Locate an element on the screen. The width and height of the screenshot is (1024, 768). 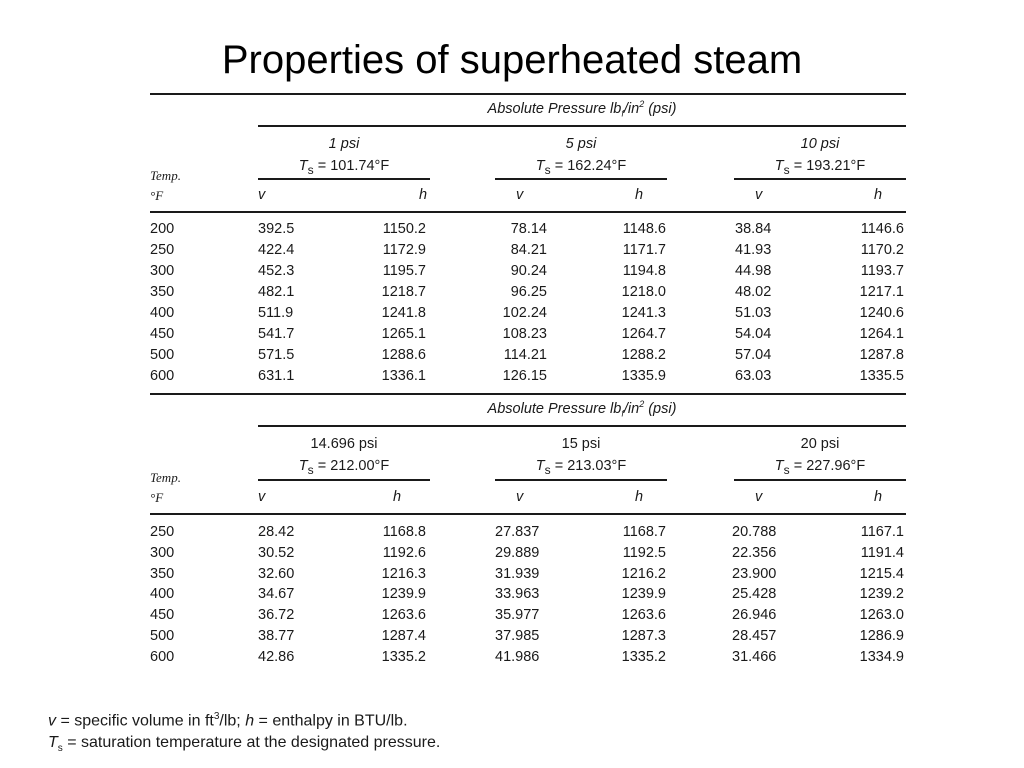
v-cell-2: 96.25 is located at coordinates (528, 292).